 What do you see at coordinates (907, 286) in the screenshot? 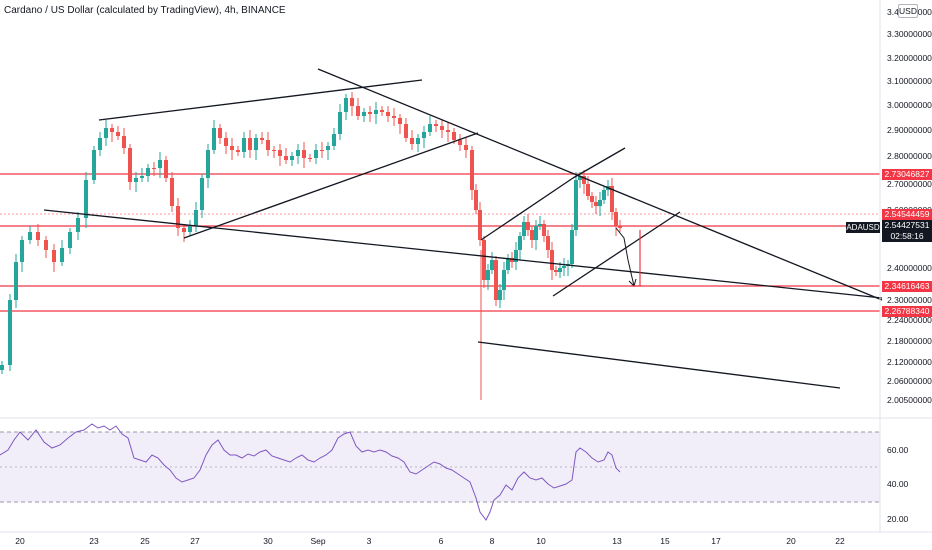
I see `level-tag: 2.34616463` at bounding box center [907, 286].